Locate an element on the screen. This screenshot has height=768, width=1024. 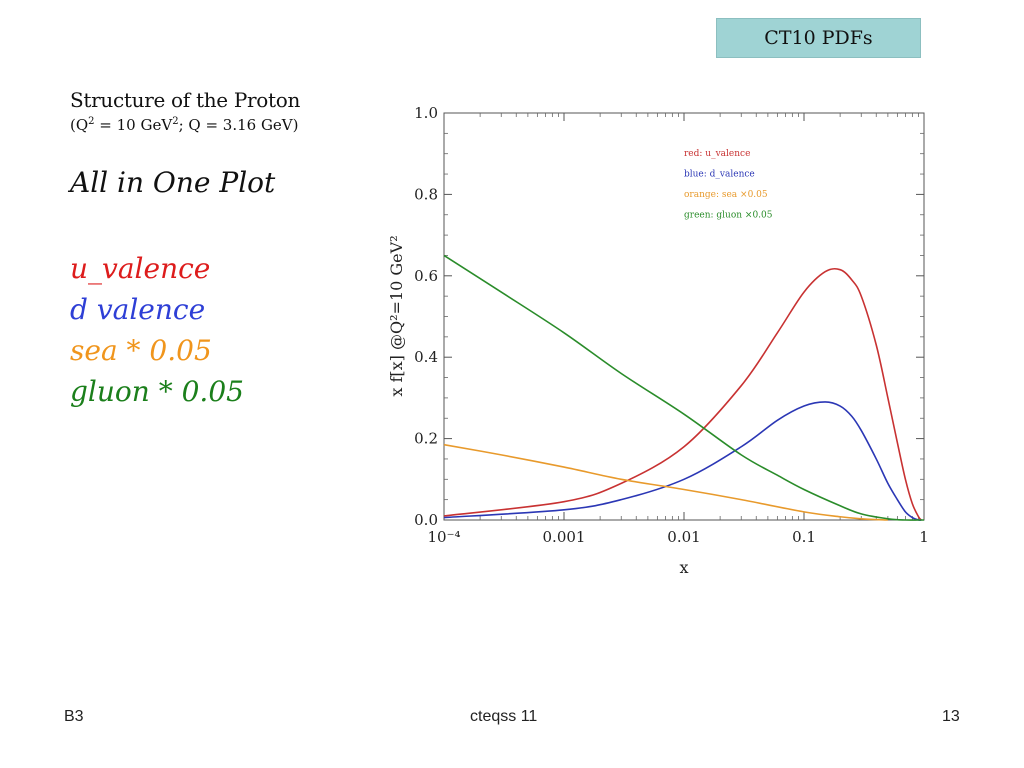
y-tick-label: 0.6 is located at coordinates (426, 276).